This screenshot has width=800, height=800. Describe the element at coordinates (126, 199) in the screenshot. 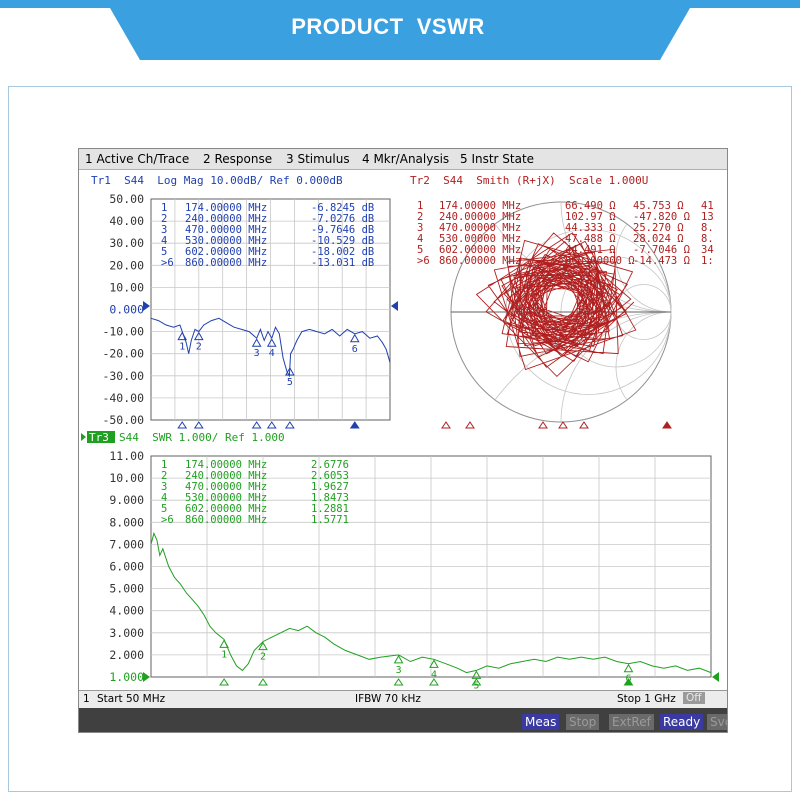

I see `t1-ytick-label: 50.00` at that location.